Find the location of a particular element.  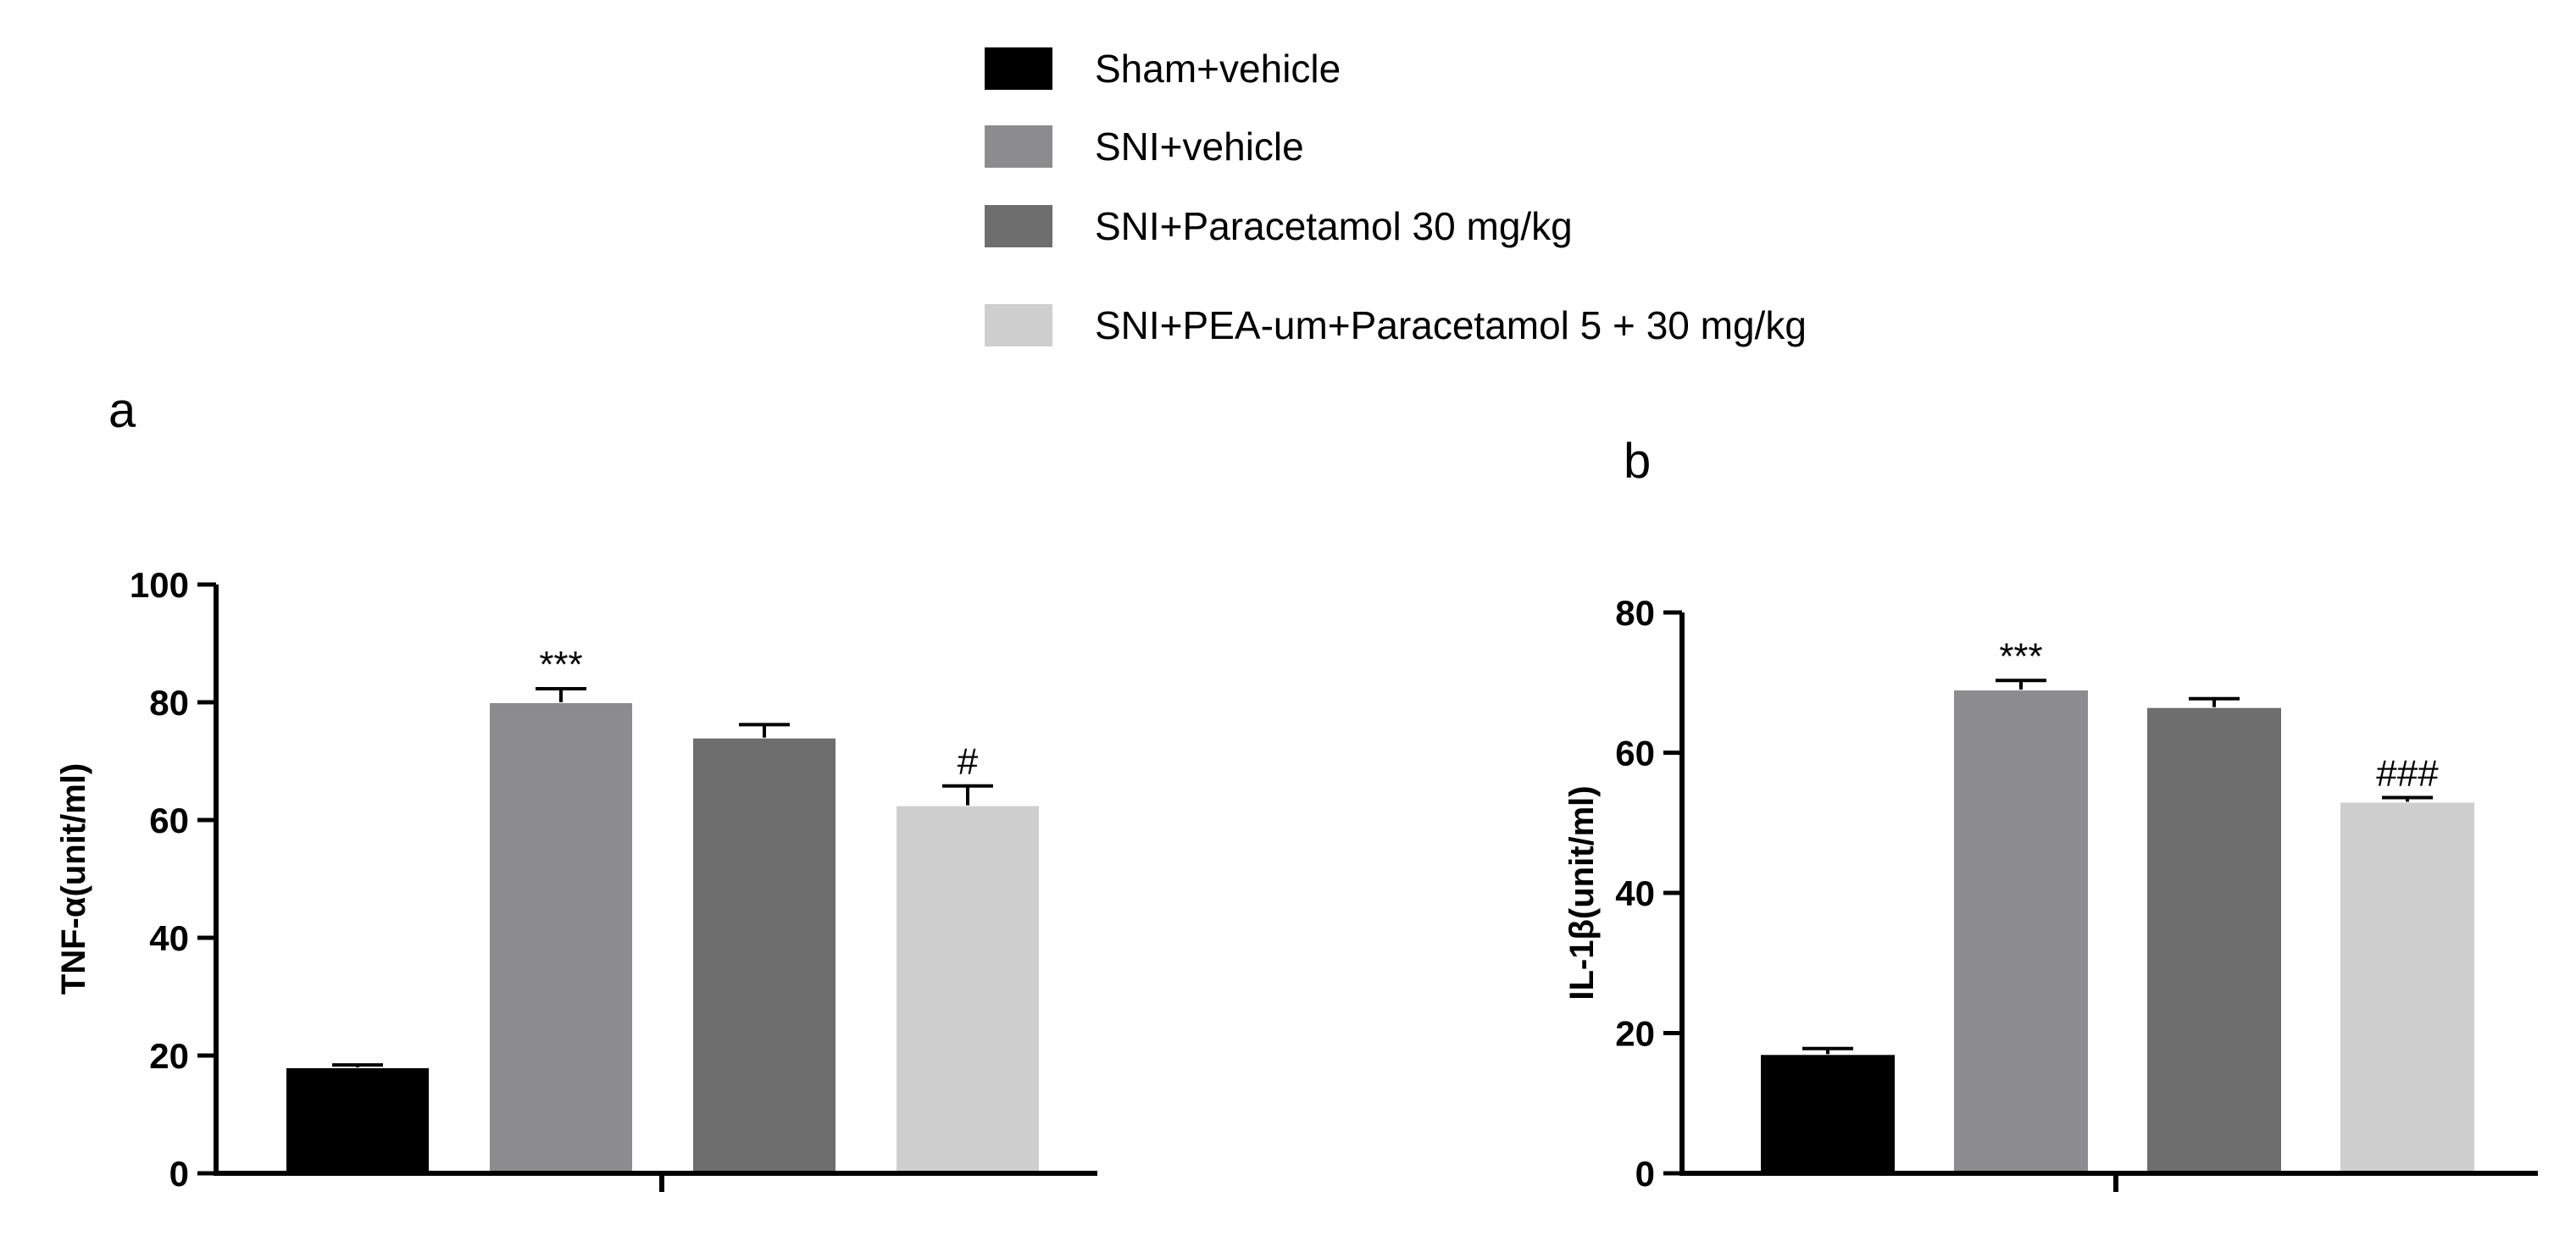

panel-label-a: a is located at coordinates (122, 411).